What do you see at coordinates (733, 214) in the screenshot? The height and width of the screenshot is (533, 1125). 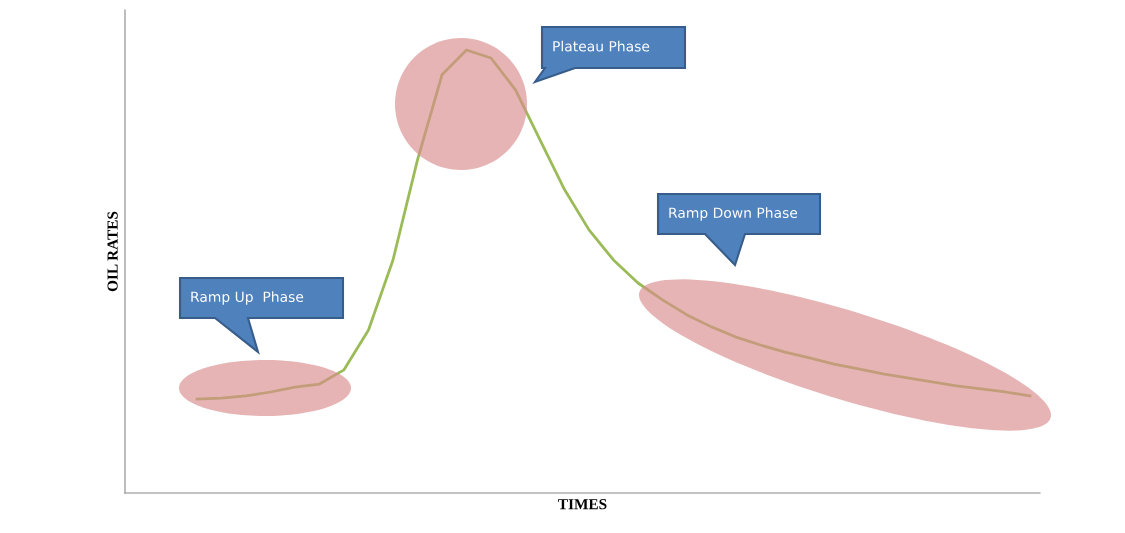 I see `annotation: Ramp Down Phase` at bounding box center [733, 214].